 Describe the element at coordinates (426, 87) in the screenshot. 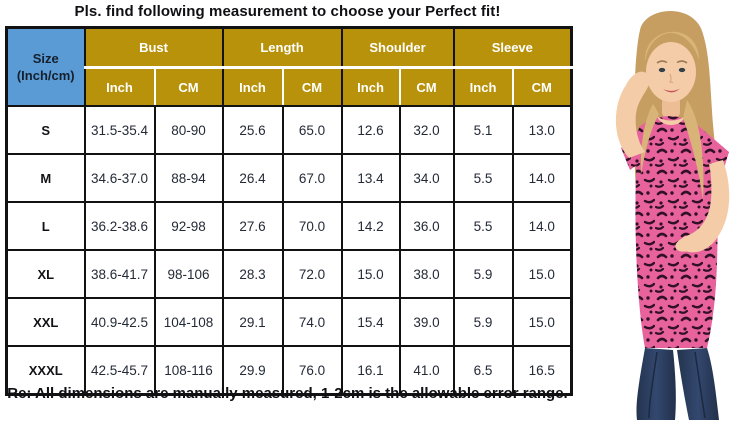

I see `header-unit-shoulder-cm: CM` at that location.